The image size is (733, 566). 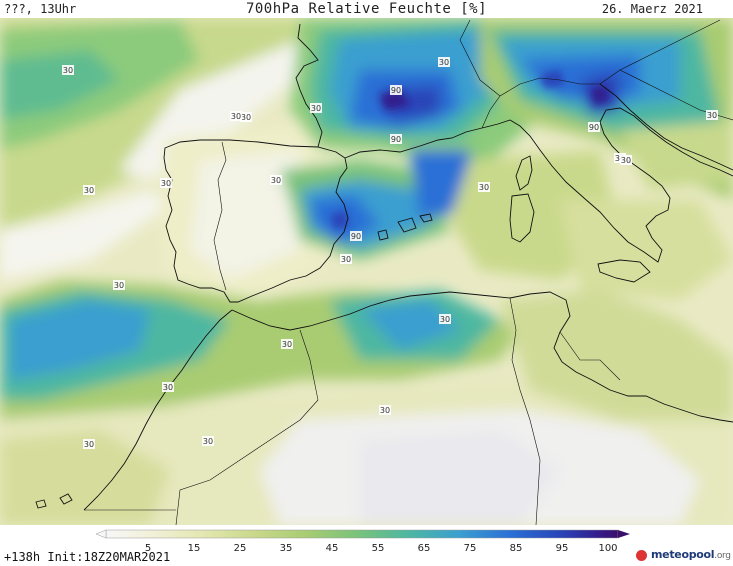 I want to click on legend-tick-label: 15, so click(x=194, y=548).